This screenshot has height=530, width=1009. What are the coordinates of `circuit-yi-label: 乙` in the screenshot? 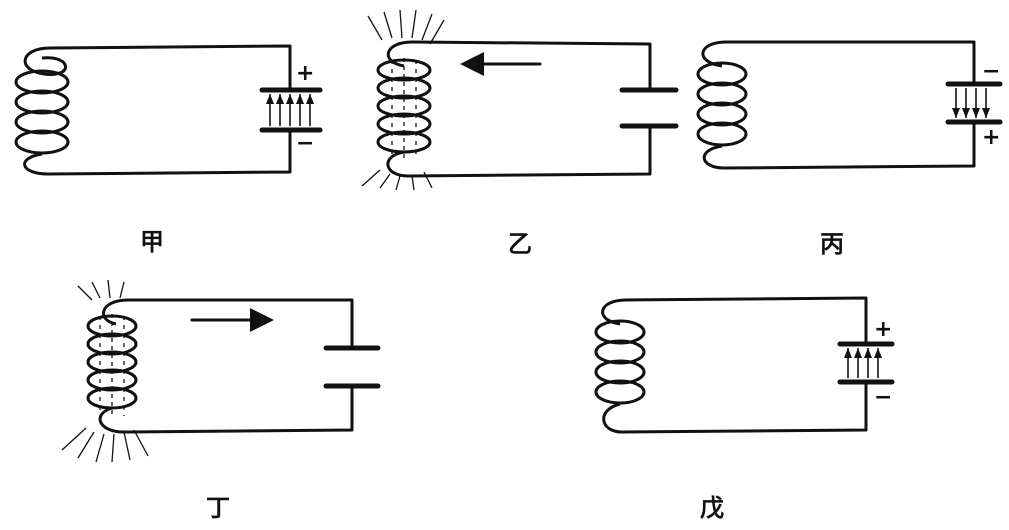 It's located at (520, 244).